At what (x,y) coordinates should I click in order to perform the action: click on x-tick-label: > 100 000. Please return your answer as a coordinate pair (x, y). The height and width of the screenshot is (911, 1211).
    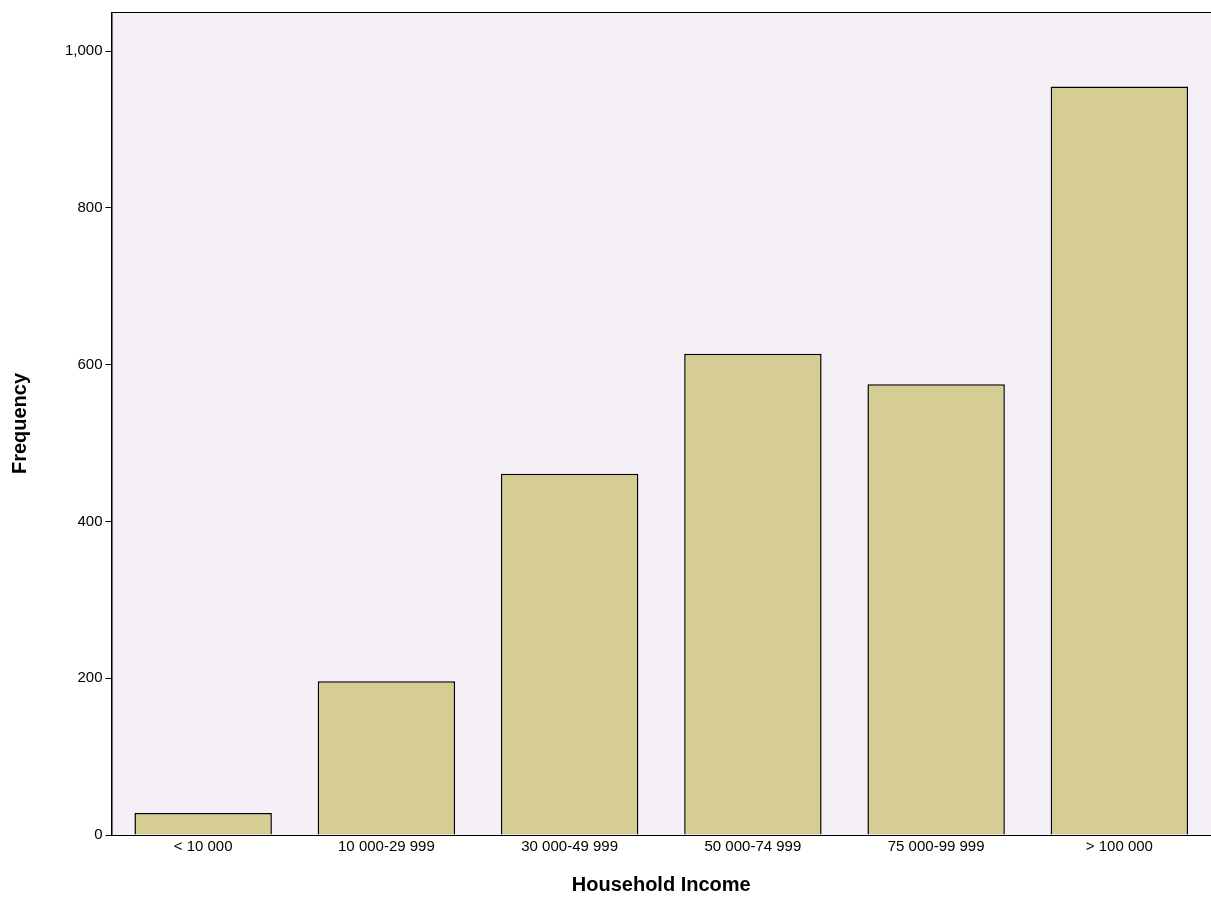
    Looking at the image, I should click on (1119, 846).